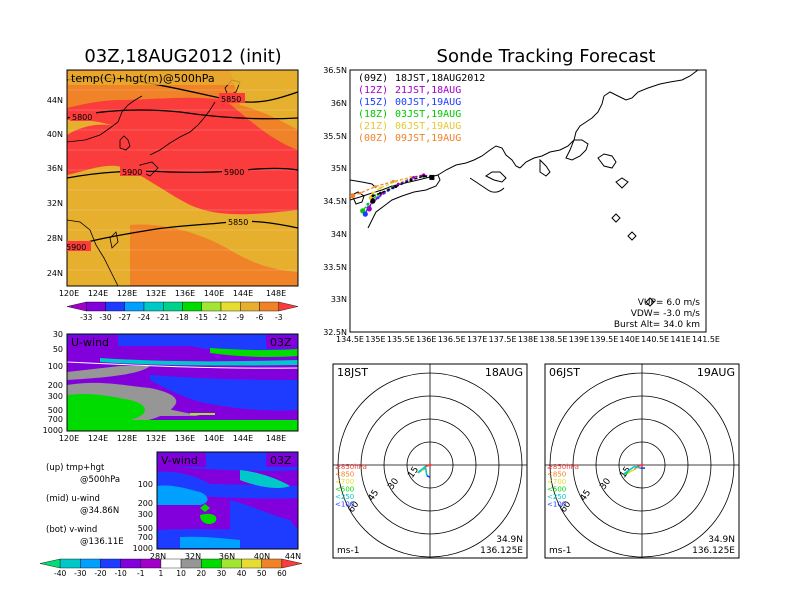 Image resolution: width=792 pixels, height=612 pixels. What do you see at coordinates (706, 339) in the screenshot?
I see `lon-label: 141.5E` at bounding box center [706, 339].